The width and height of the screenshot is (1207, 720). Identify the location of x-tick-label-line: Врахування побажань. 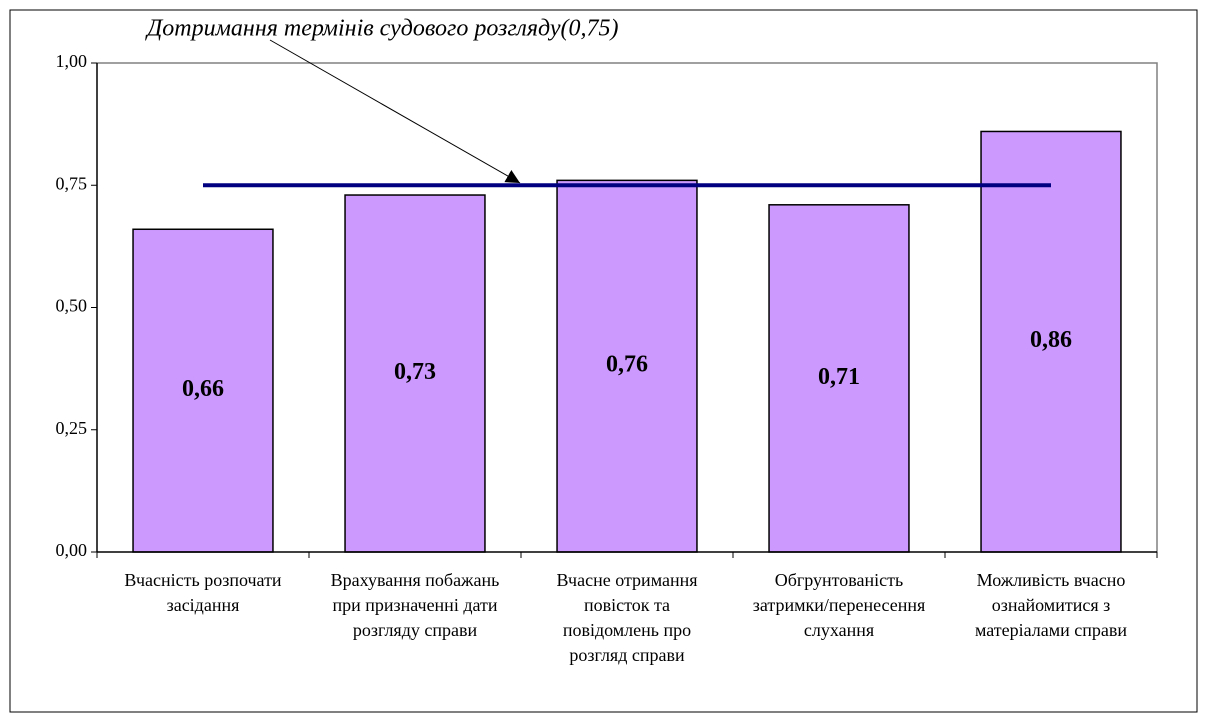
(415, 580).